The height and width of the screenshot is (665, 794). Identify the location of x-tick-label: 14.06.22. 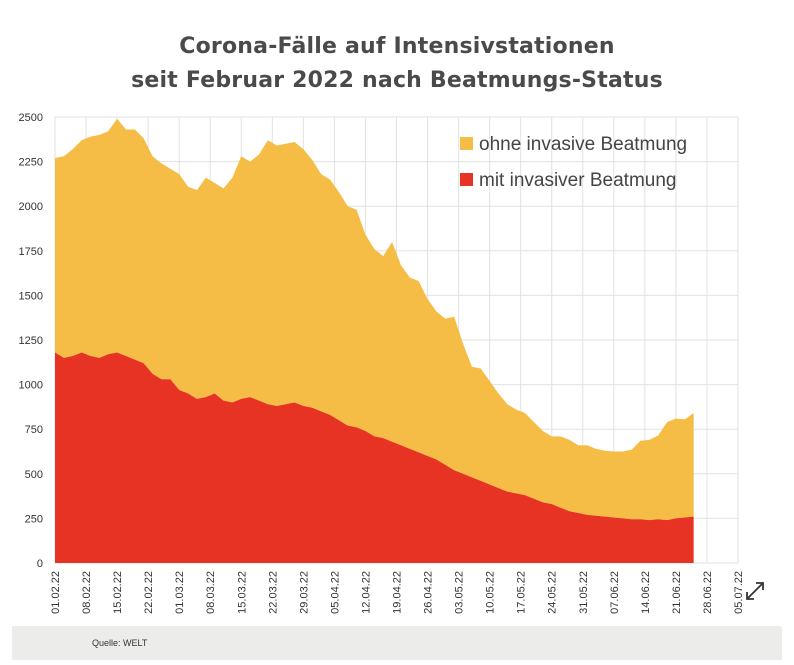
(646, 592).